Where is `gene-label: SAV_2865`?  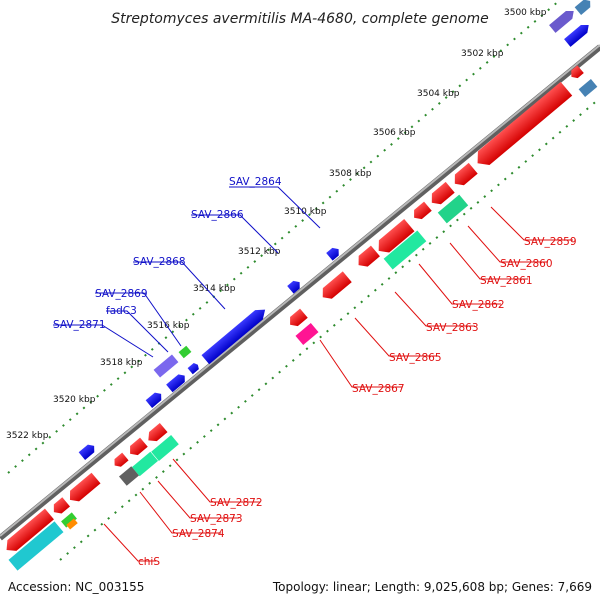
gene-label: SAV_2865 is located at coordinates (415, 358).